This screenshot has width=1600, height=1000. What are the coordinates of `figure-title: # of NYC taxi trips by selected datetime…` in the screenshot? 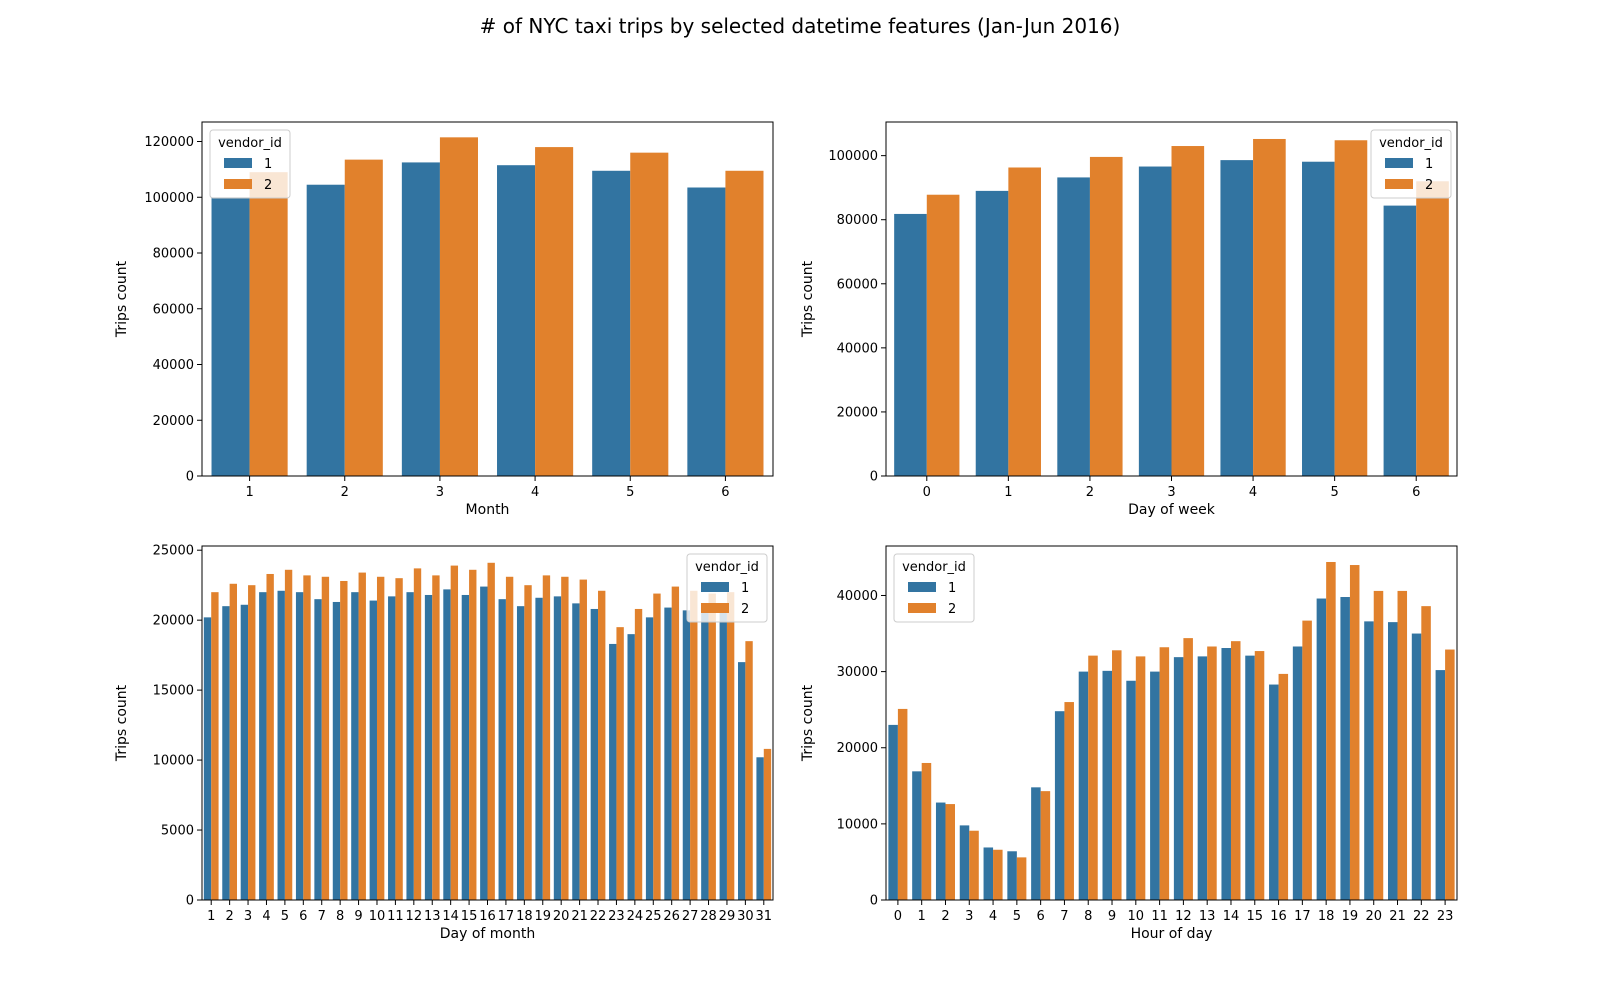 It's located at (800, 26).